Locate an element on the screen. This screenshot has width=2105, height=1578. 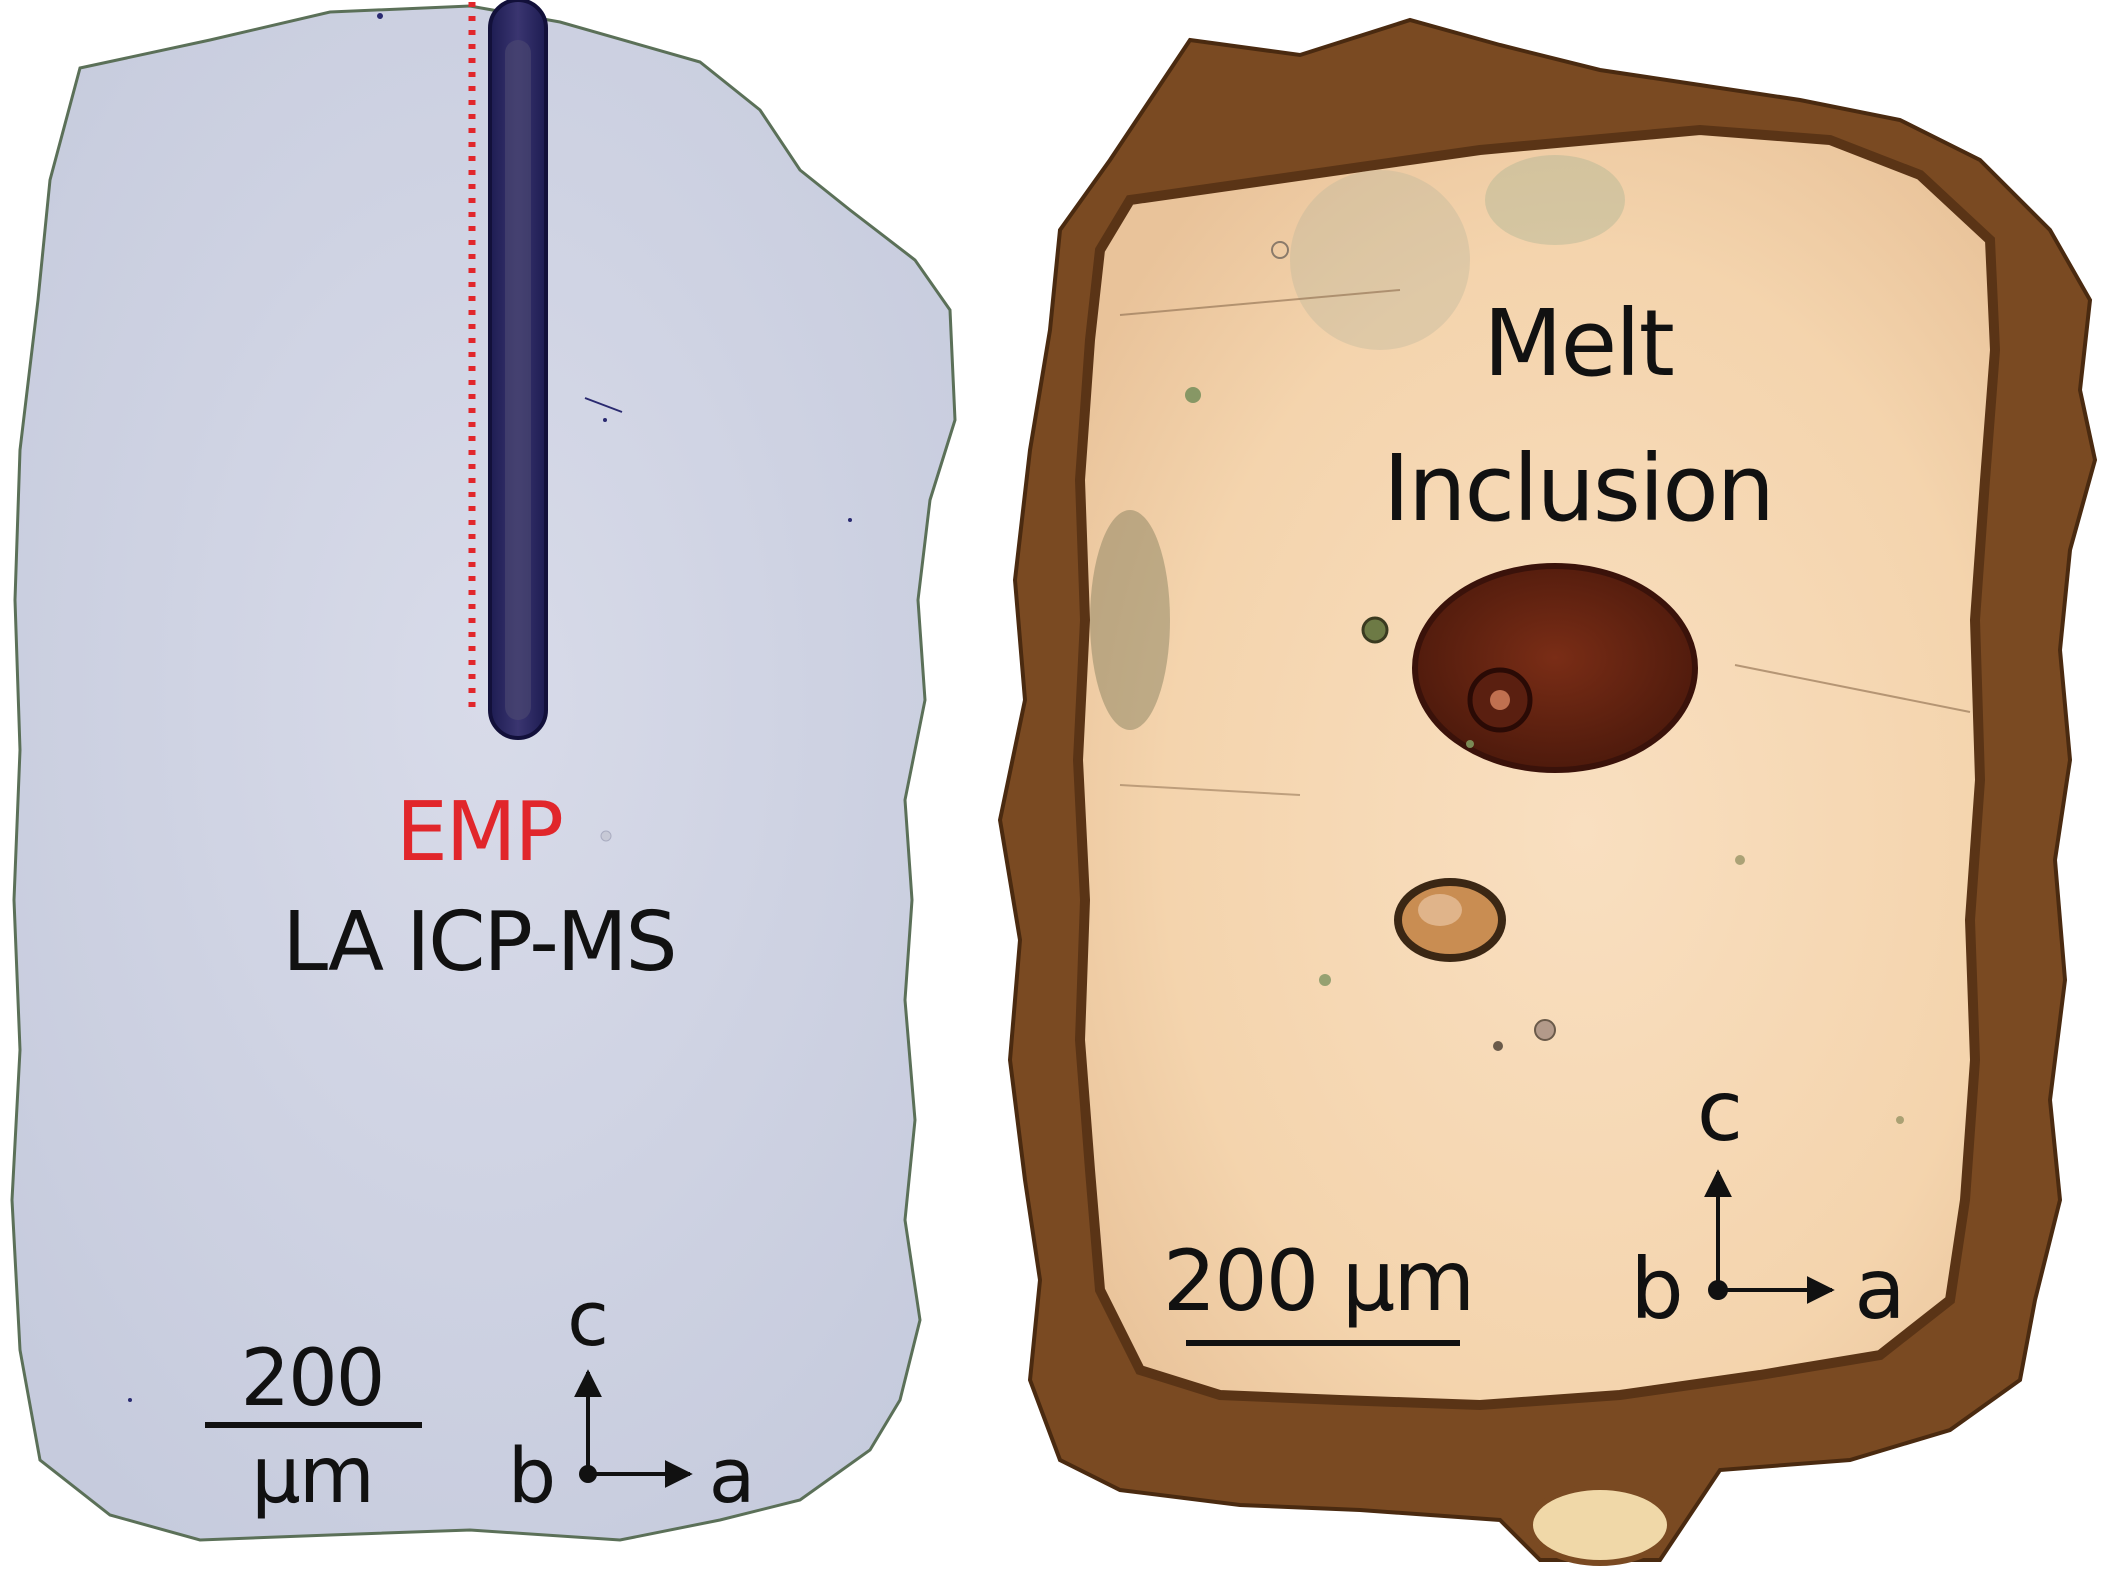
melt-inclusion is located at coordinates (1555, 668).